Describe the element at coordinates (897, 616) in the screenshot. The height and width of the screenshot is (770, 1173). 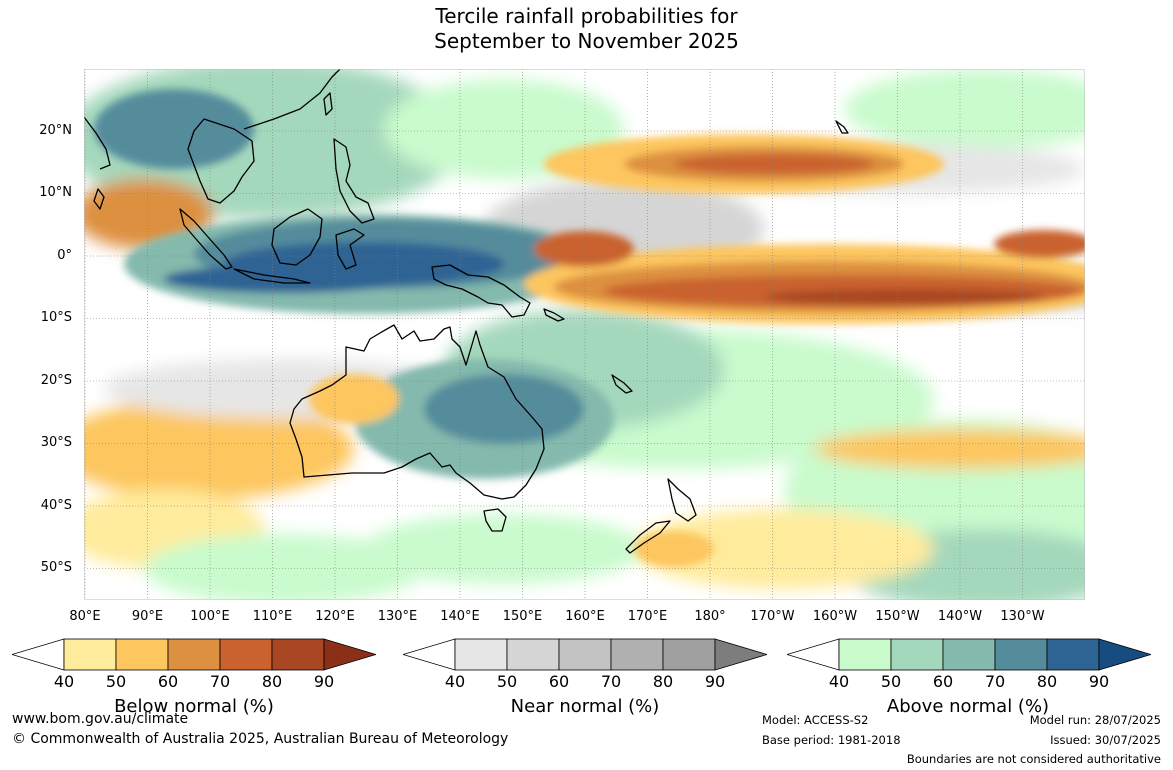
I see `lon-label: 150°W` at that location.